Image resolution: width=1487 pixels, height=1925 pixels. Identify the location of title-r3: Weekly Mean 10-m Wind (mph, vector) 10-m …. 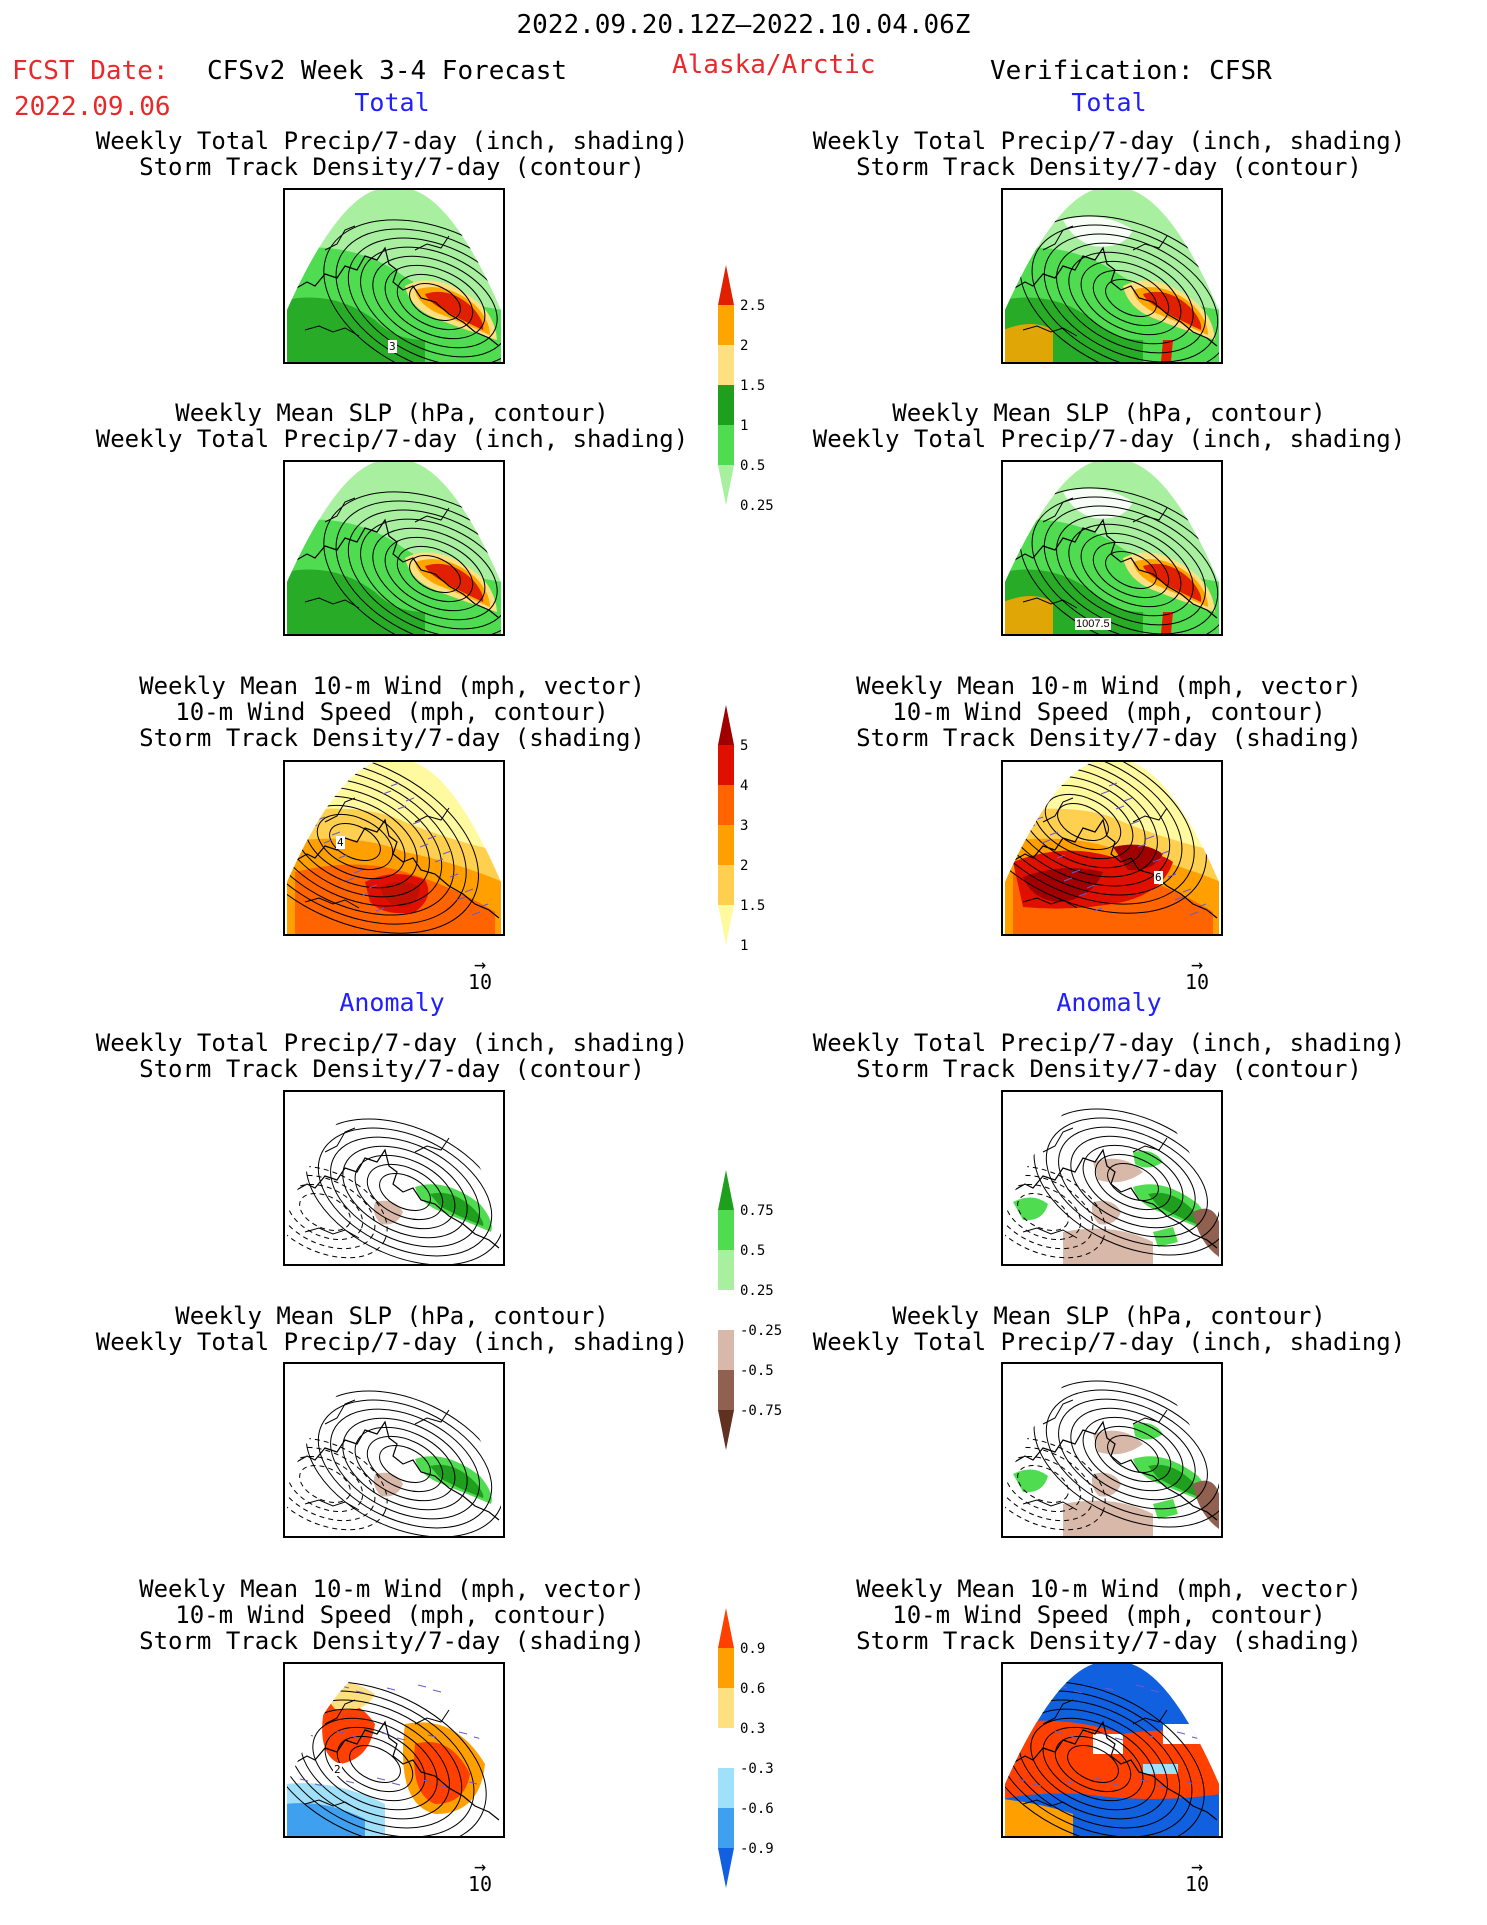
(1109, 712).